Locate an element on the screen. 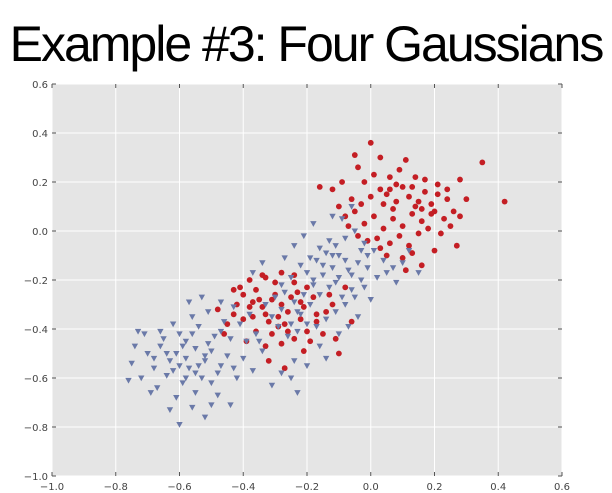 This screenshot has height=493, width=612. y-tick-label: −1.0 is located at coordinates (36, 477).